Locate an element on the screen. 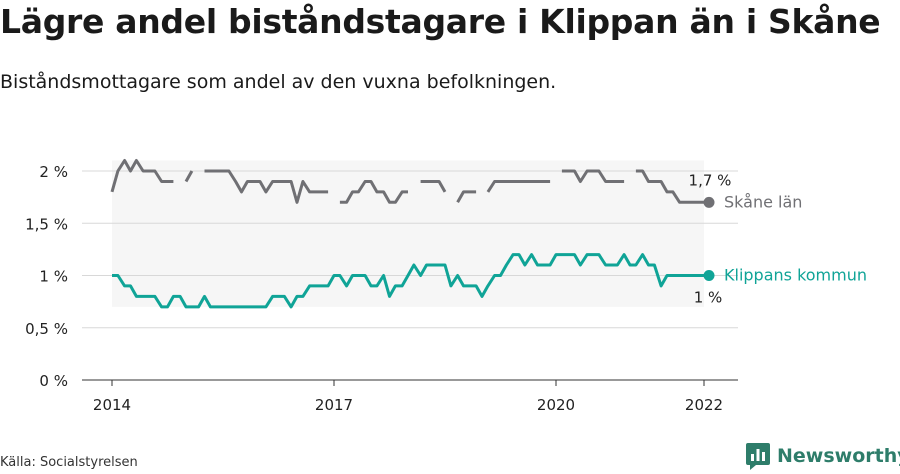  y-tick-label: 1,5 % is located at coordinates (46, 224).